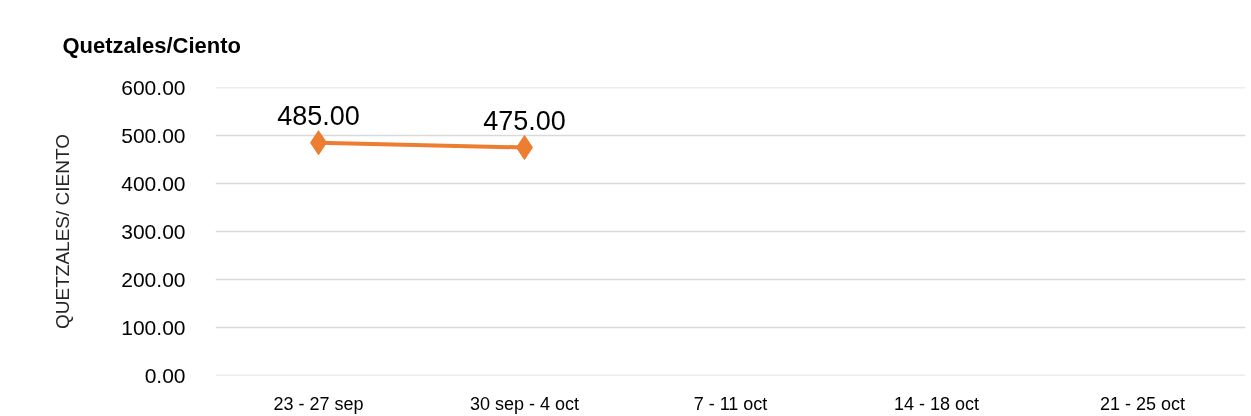 The image size is (1251, 416). Describe the element at coordinates (524, 403) in the screenshot. I see `x-tick-label: 30 sep - 4 oct` at that location.